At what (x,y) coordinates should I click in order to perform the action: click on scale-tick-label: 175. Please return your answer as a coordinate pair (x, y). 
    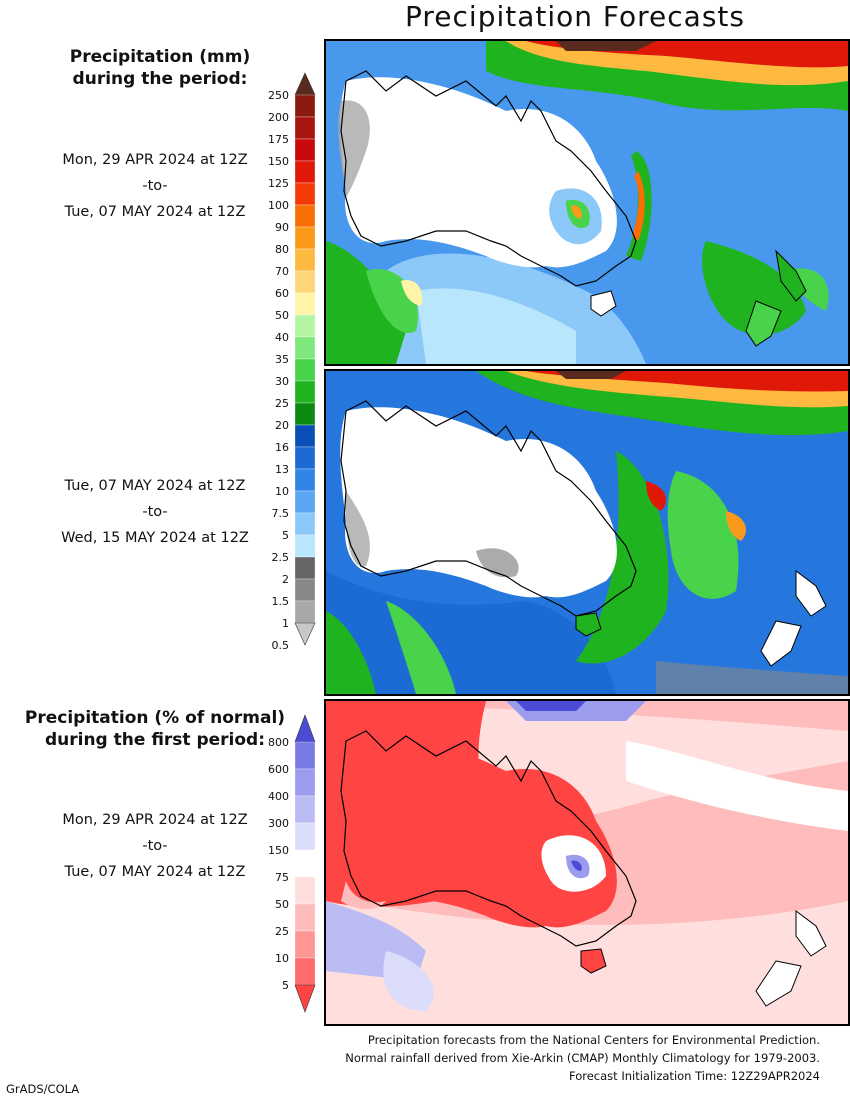
    Looking at the image, I should click on (278, 139).